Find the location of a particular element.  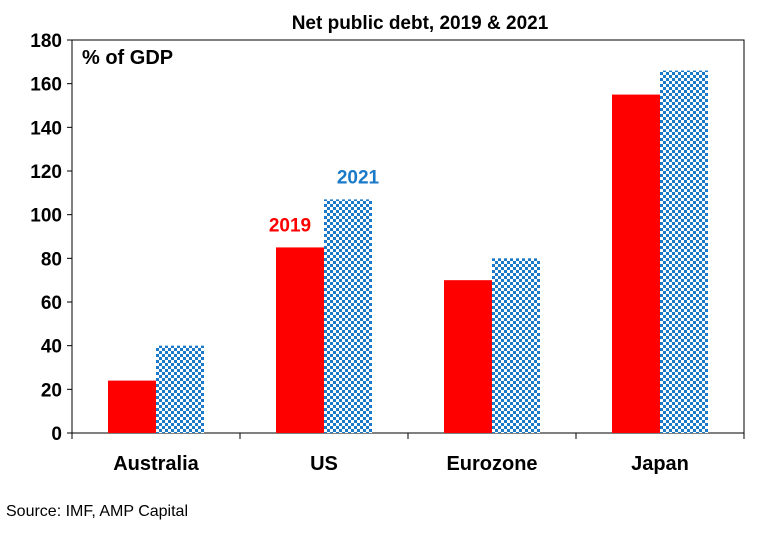

y-tick-label: 100 is located at coordinates (46, 216).